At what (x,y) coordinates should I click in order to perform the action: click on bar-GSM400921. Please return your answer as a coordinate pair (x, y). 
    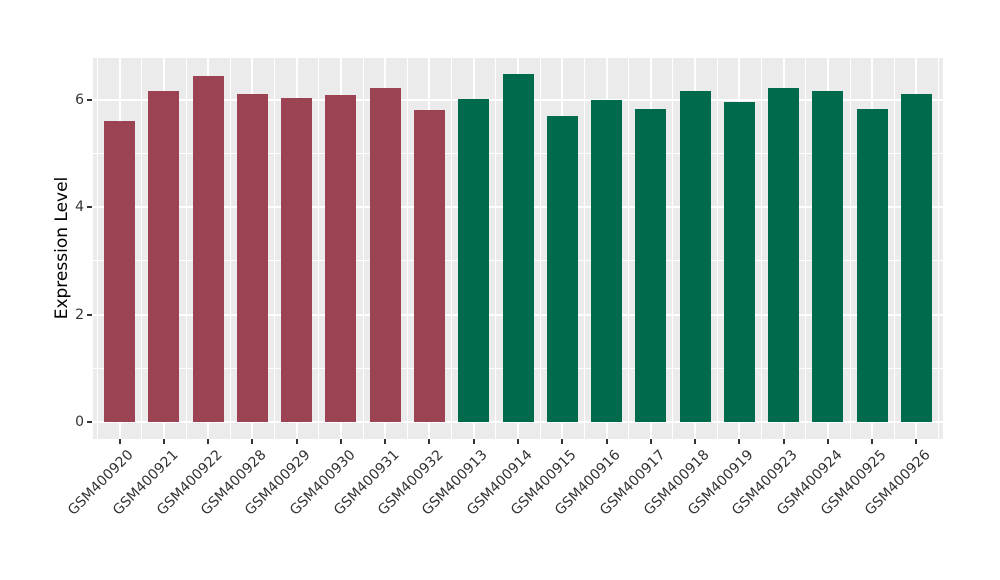
    Looking at the image, I should click on (164, 256).